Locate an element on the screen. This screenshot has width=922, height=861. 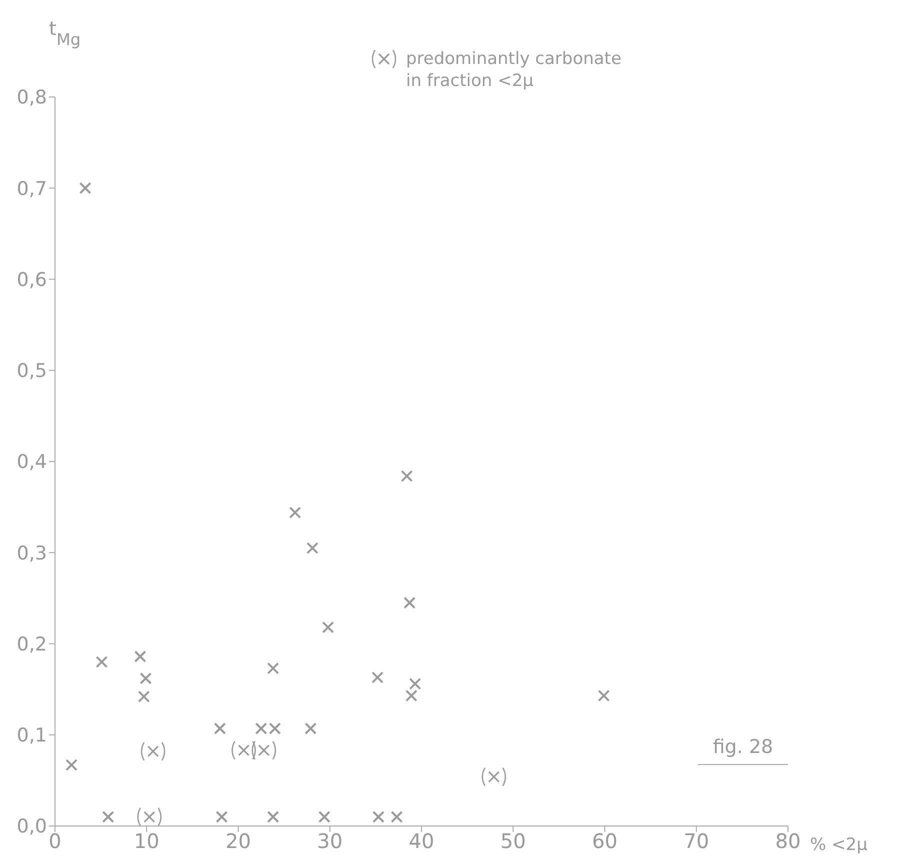
y-tick-label: 0,8 is located at coordinates (31, 97).